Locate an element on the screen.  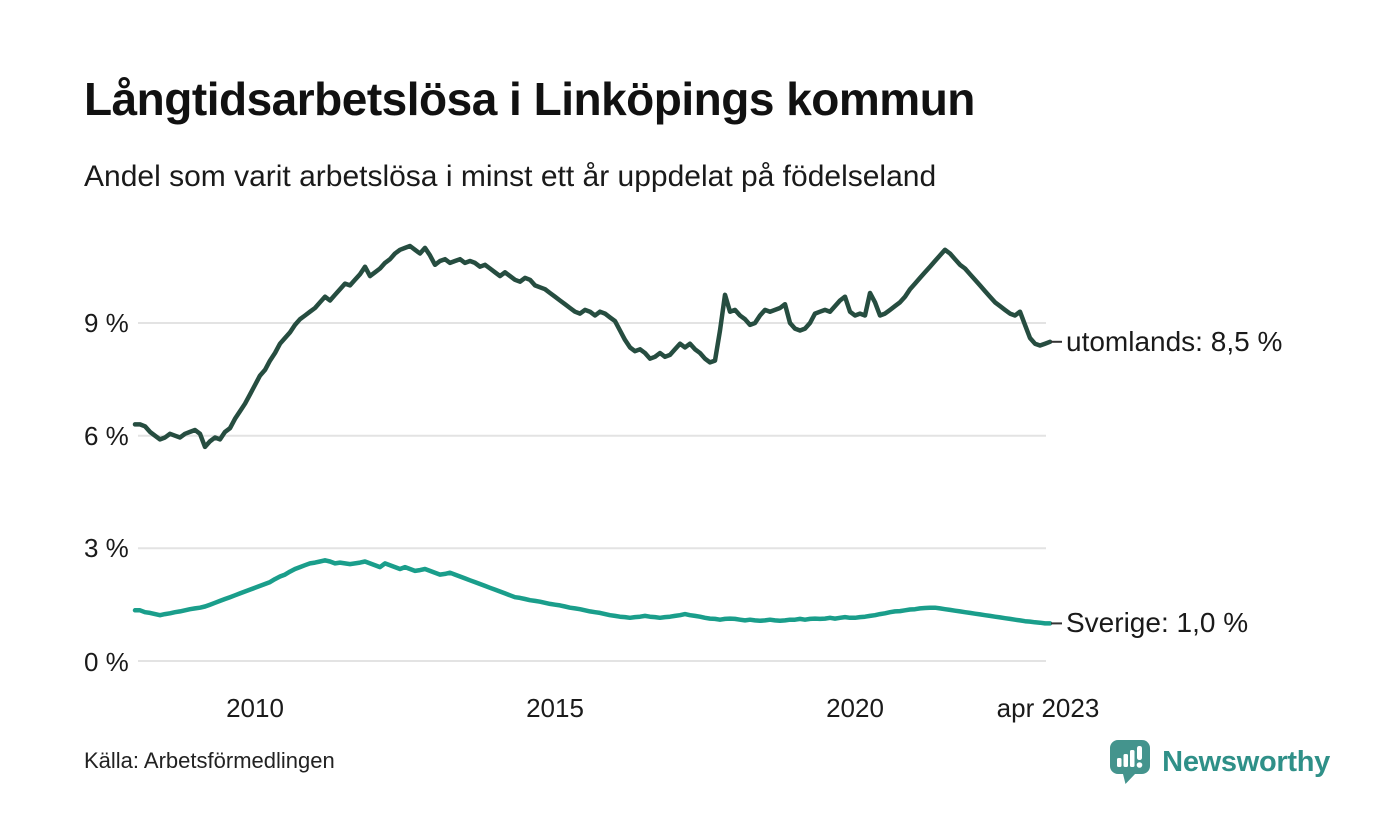
newsworthy-logo-text: Newsworthy is located at coordinates (1246, 761).